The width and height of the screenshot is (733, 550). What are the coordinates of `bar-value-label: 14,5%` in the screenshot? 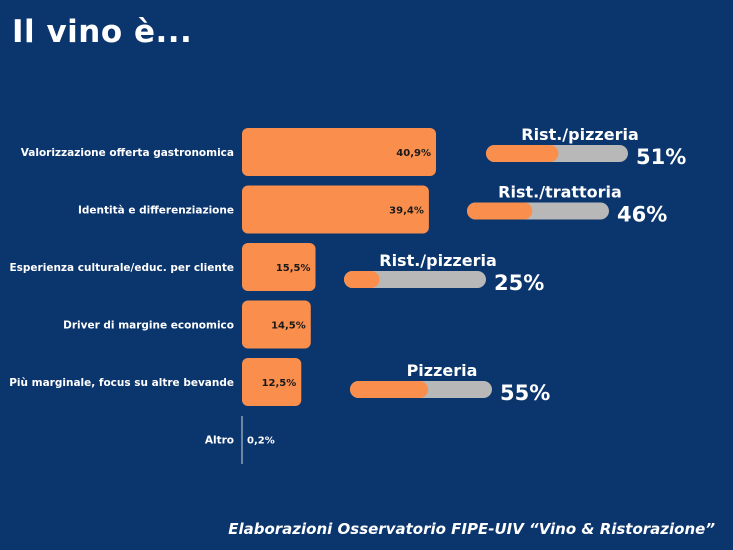 It's located at (288, 326).